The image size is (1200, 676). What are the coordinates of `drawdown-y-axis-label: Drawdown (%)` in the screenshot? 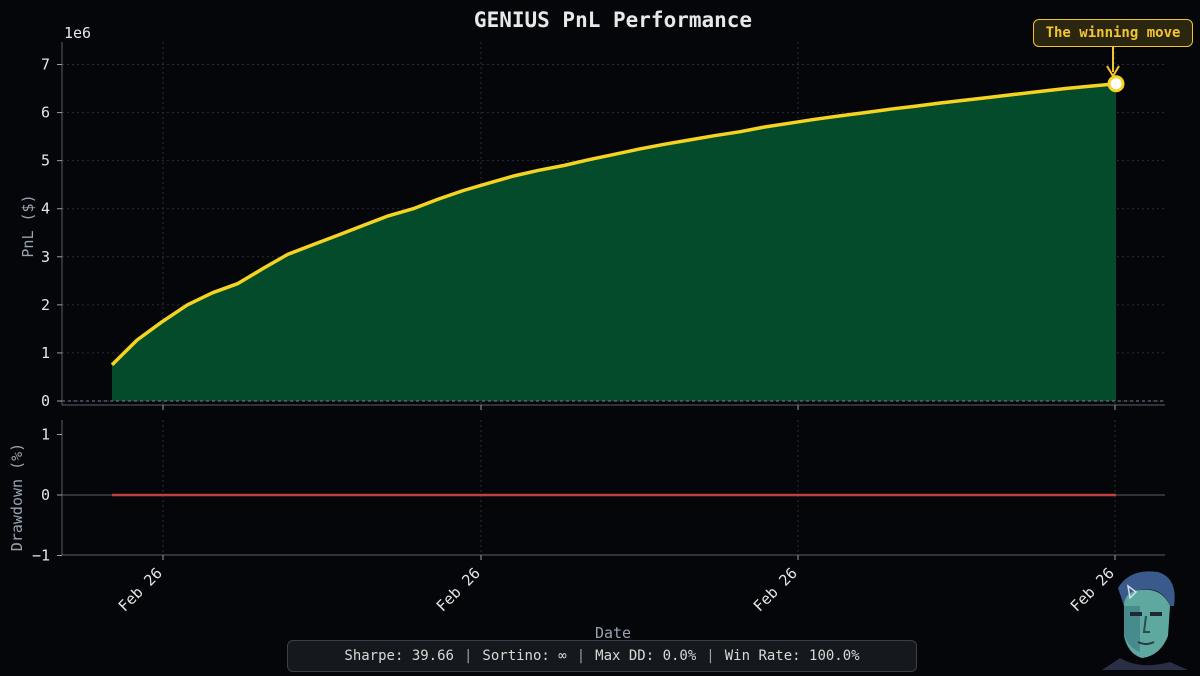 It's located at (17, 497).